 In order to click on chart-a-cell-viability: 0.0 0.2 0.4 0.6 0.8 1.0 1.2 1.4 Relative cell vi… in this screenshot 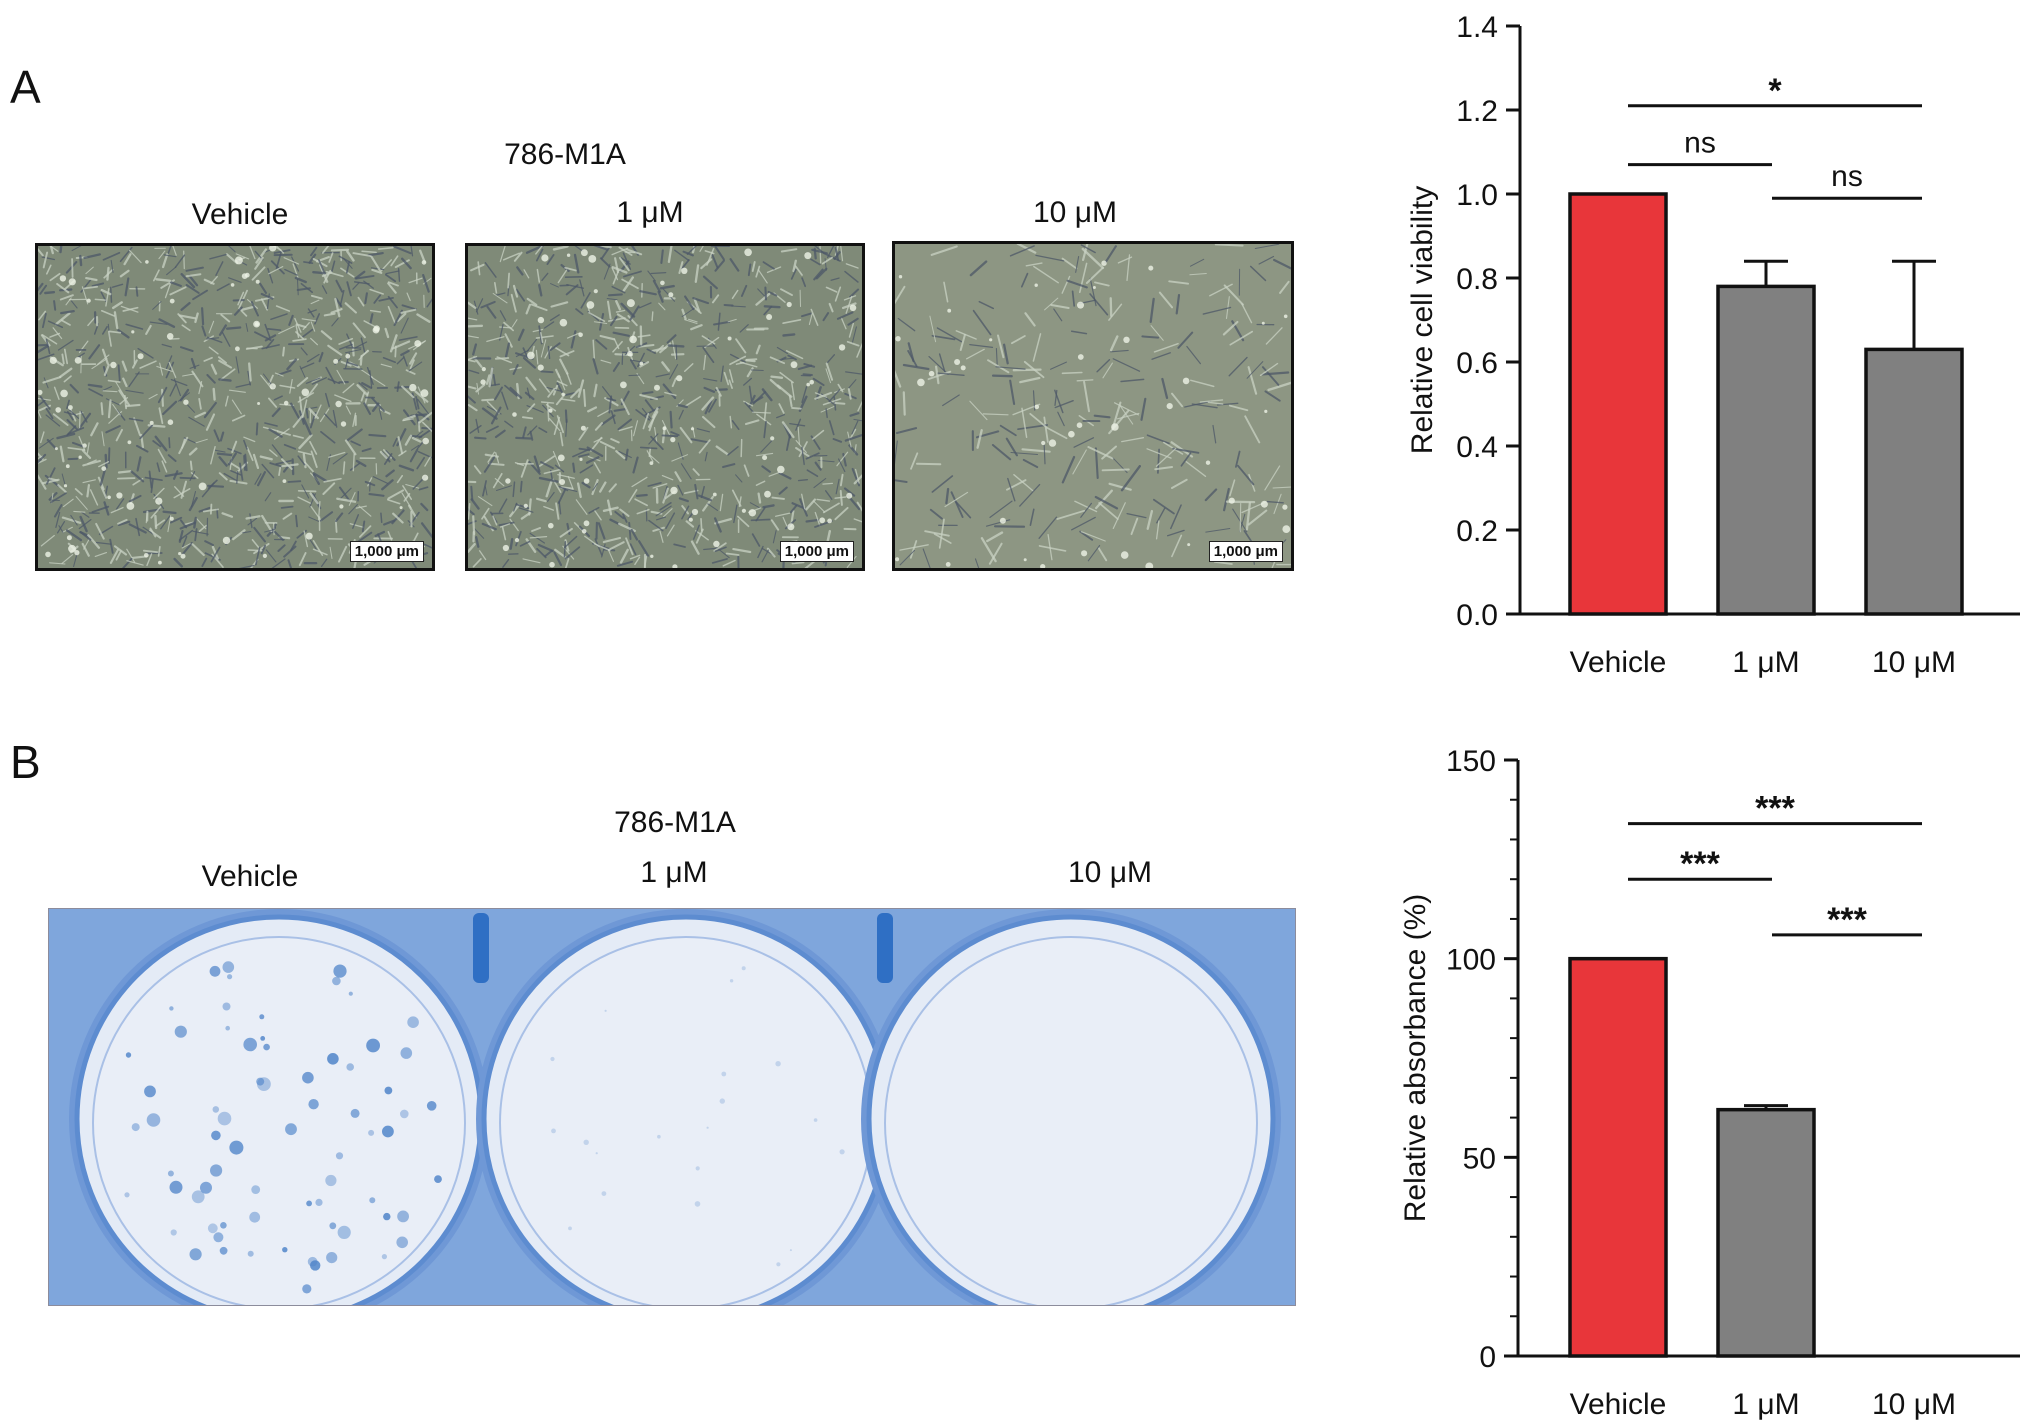, I will do `click(1713, 345)`.